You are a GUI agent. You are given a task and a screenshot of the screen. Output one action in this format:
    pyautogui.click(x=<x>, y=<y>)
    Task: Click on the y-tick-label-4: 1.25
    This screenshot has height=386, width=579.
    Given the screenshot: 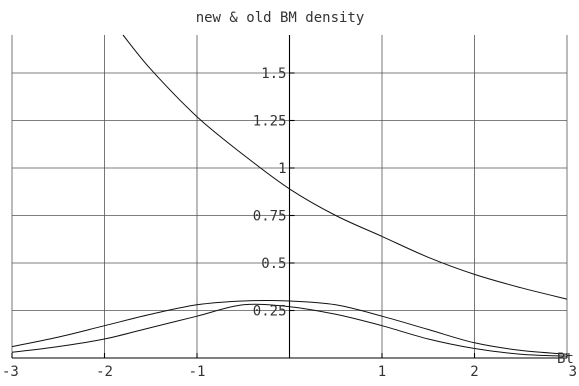 What is the action you would take?
    pyautogui.click(x=270, y=122)
    